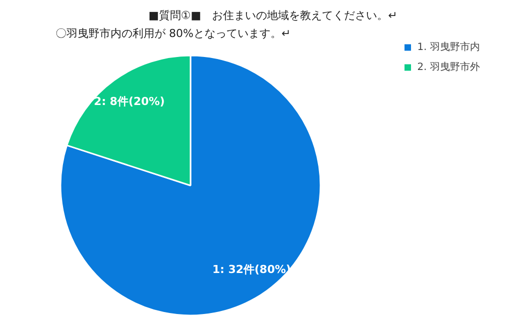 The image size is (520, 320). What do you see at coordinates (448, 47) in the screenshot?
I see `legend-label: 1. 羽曳野市内` at bounding box center [448, 47].